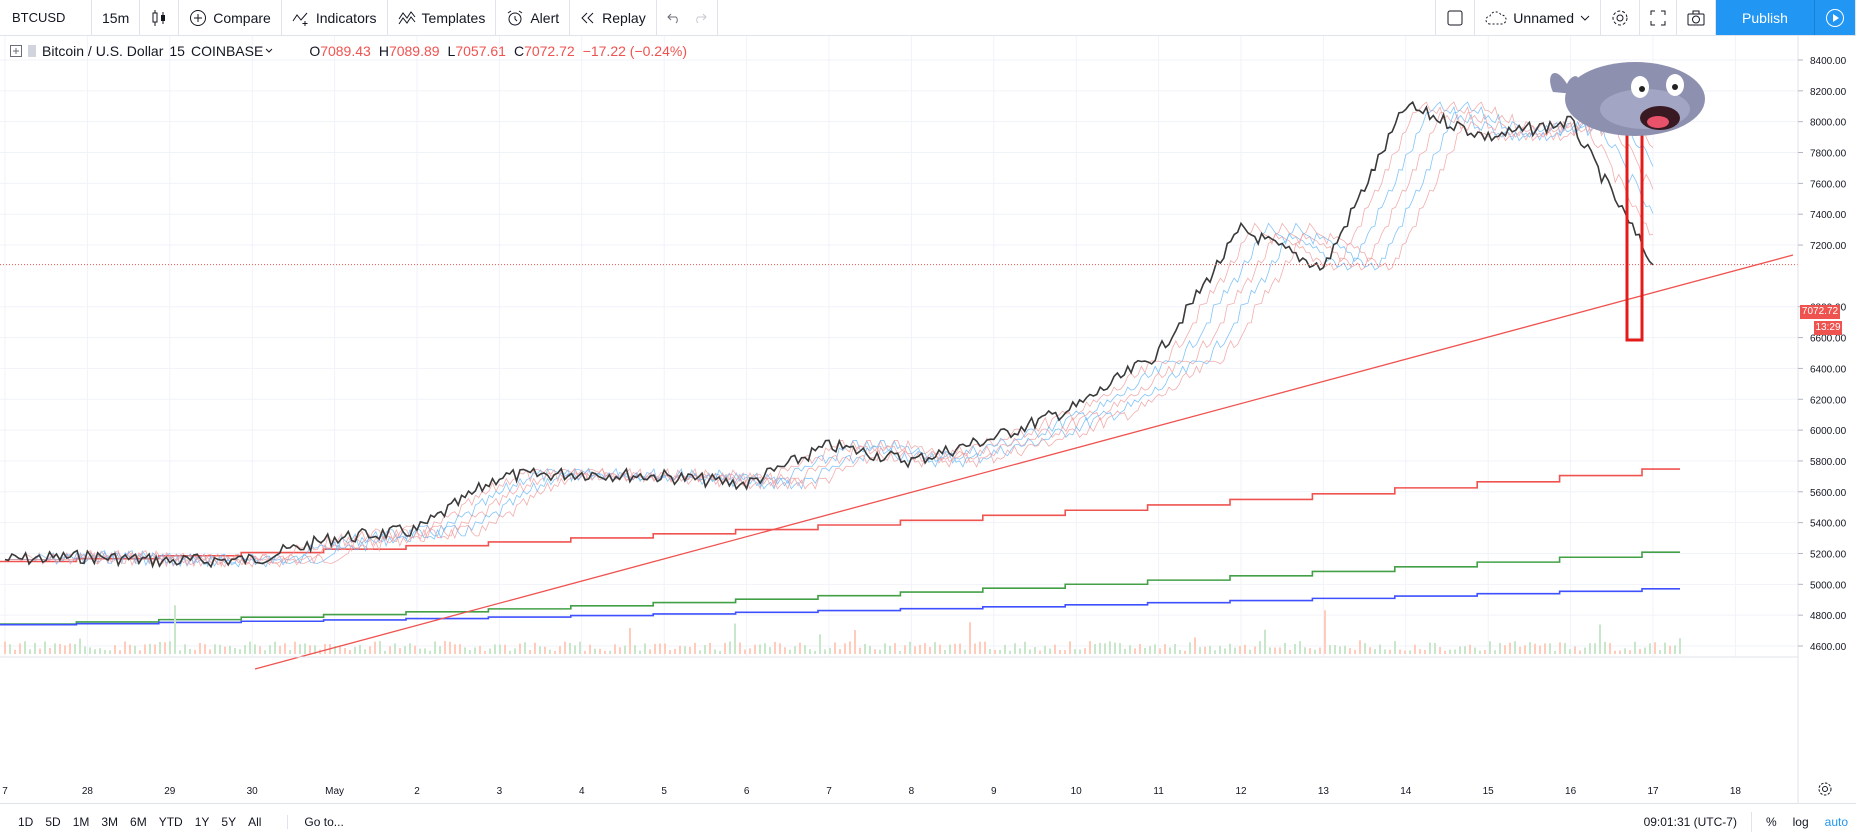 The image size is (1856, 840). What do you see at coordinates (1800, 822) in the screenshot?
I see `log-toggle: log` at bounding box center [1800, 822].